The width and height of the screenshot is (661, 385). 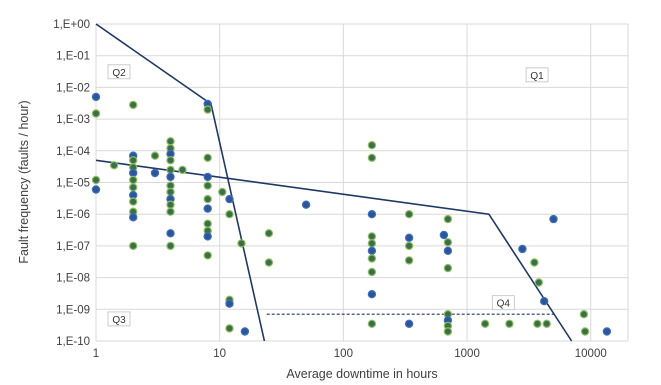 I want to click on x-tick-label: 1, so click(x=96, y=354).